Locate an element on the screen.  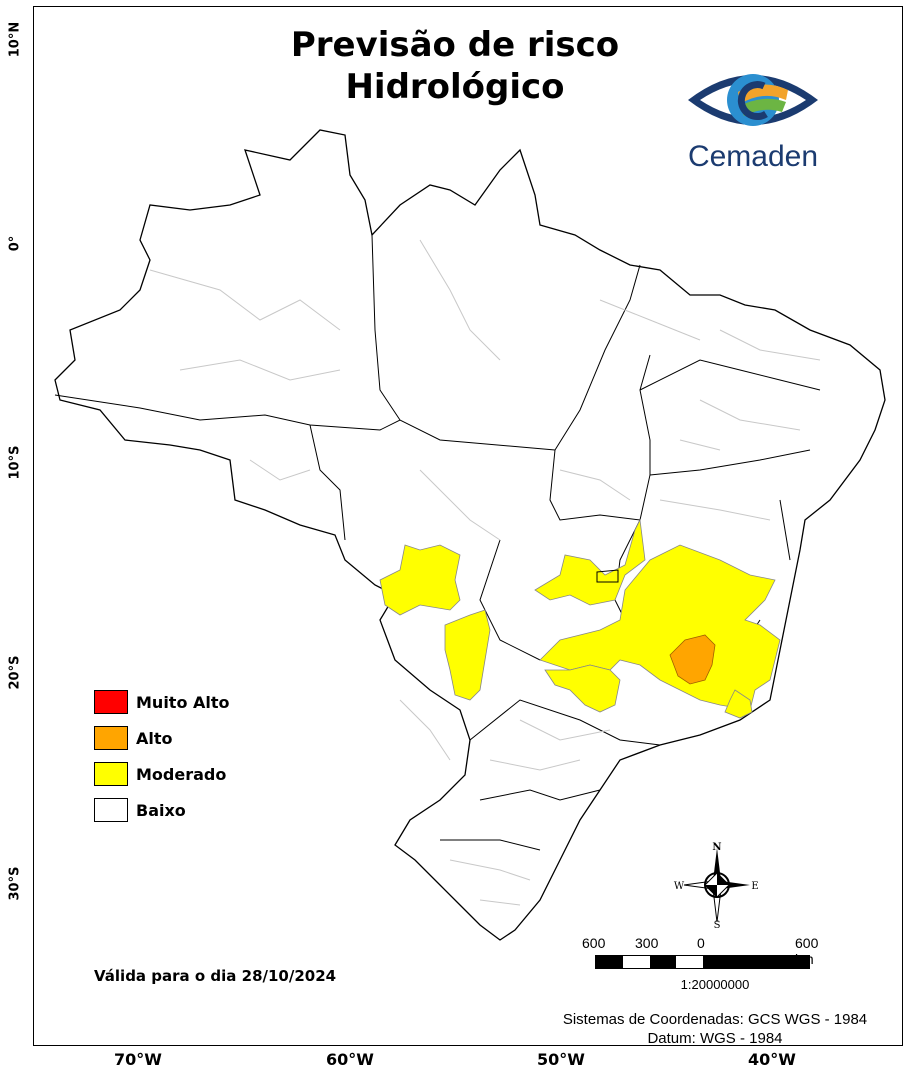
coordinate-system: Sistemas de Coordenadas: GCS WGS - 1984 is located at coordinates (715, 1019).